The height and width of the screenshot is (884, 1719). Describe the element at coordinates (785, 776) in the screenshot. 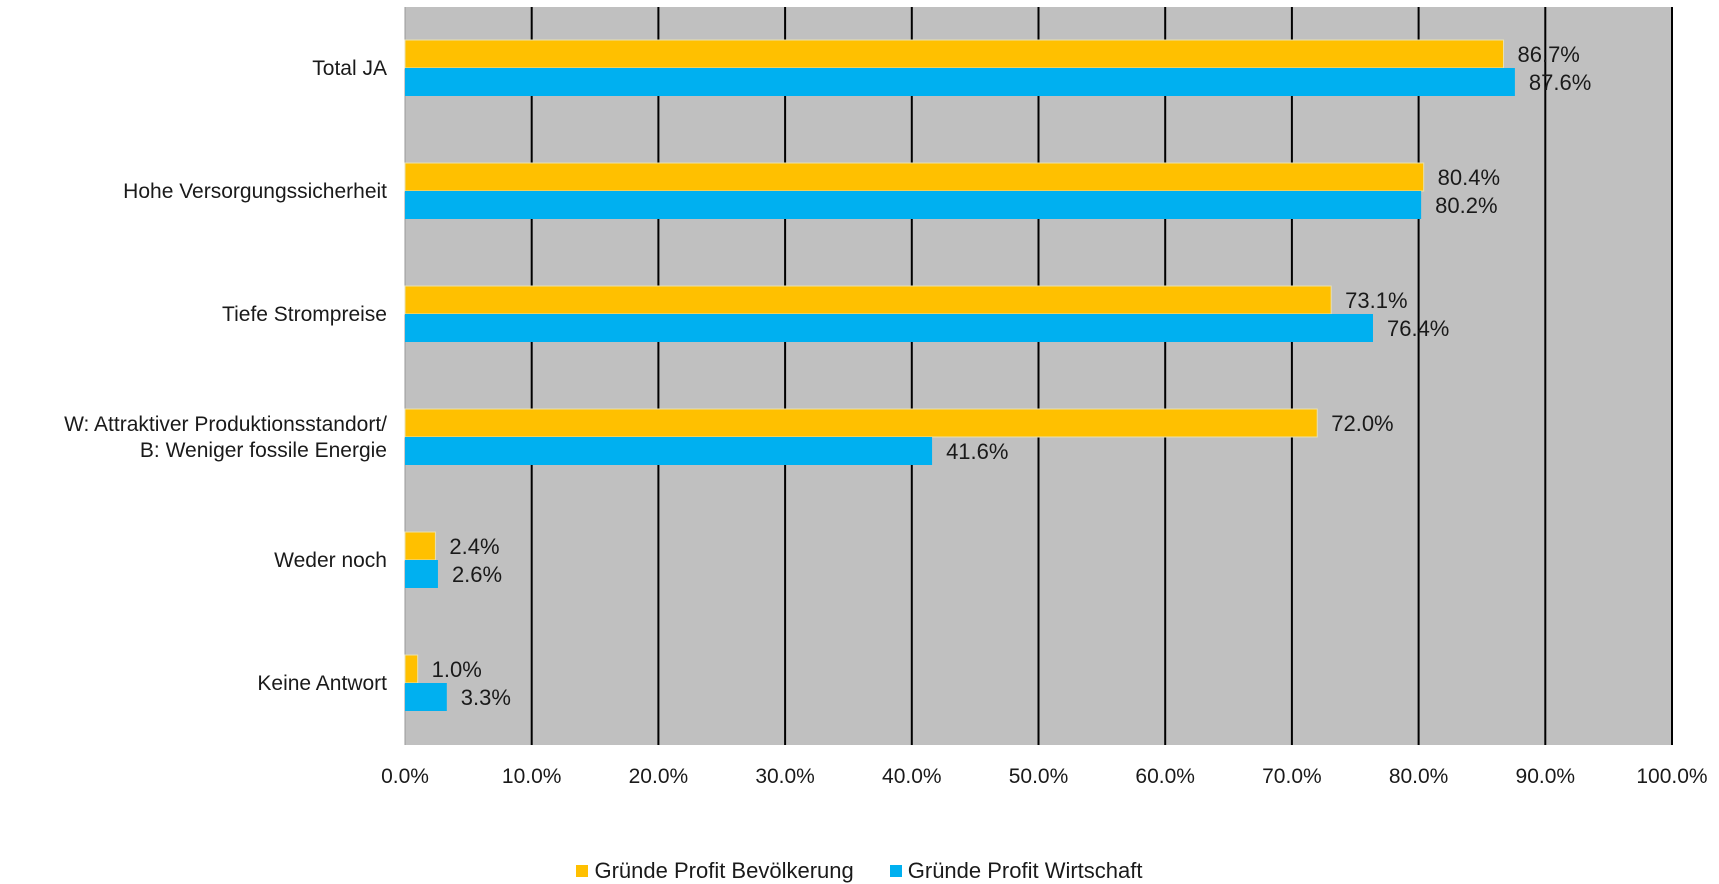

I see `x-tick-label: 30.0%` at that location.